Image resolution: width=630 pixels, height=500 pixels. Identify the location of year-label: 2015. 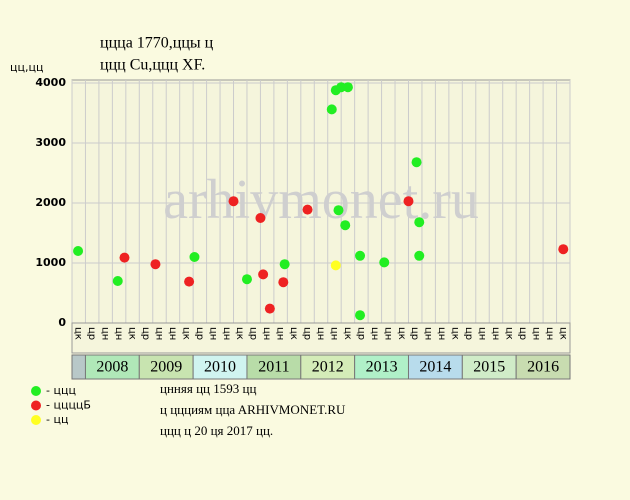
(489, 367).